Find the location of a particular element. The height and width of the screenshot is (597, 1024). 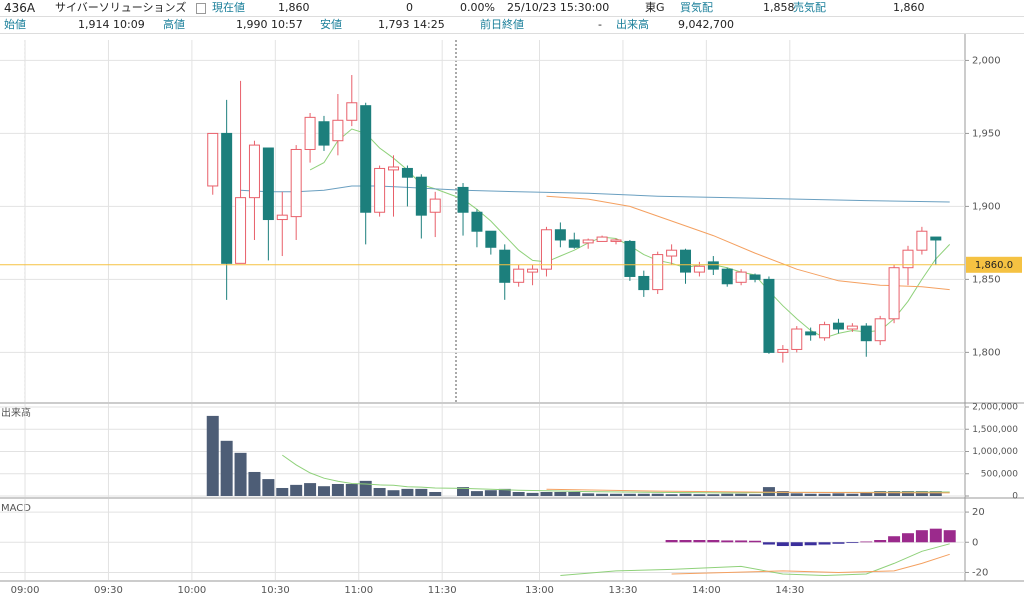

icon is located at coordinates (201, 8).